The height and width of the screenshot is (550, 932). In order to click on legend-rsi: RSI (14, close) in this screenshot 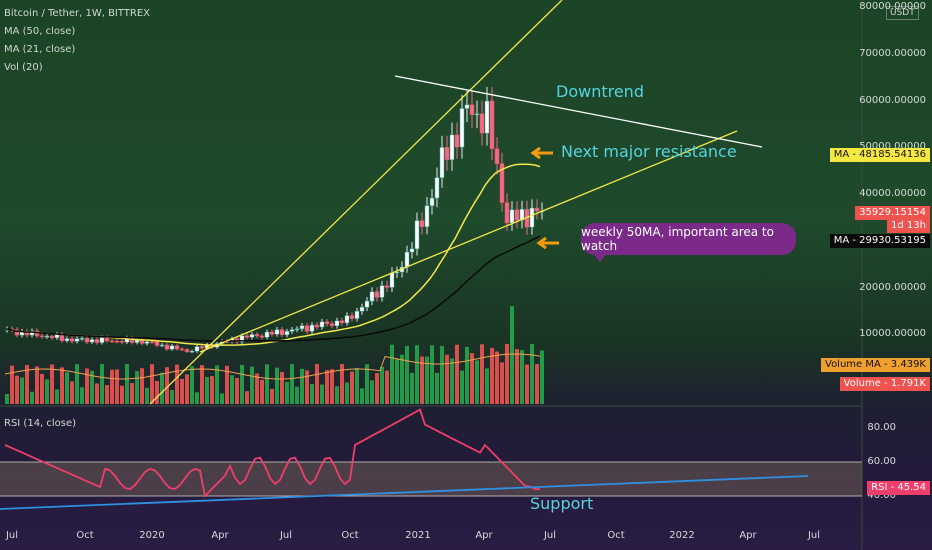, I will do `click(40, 423)`.